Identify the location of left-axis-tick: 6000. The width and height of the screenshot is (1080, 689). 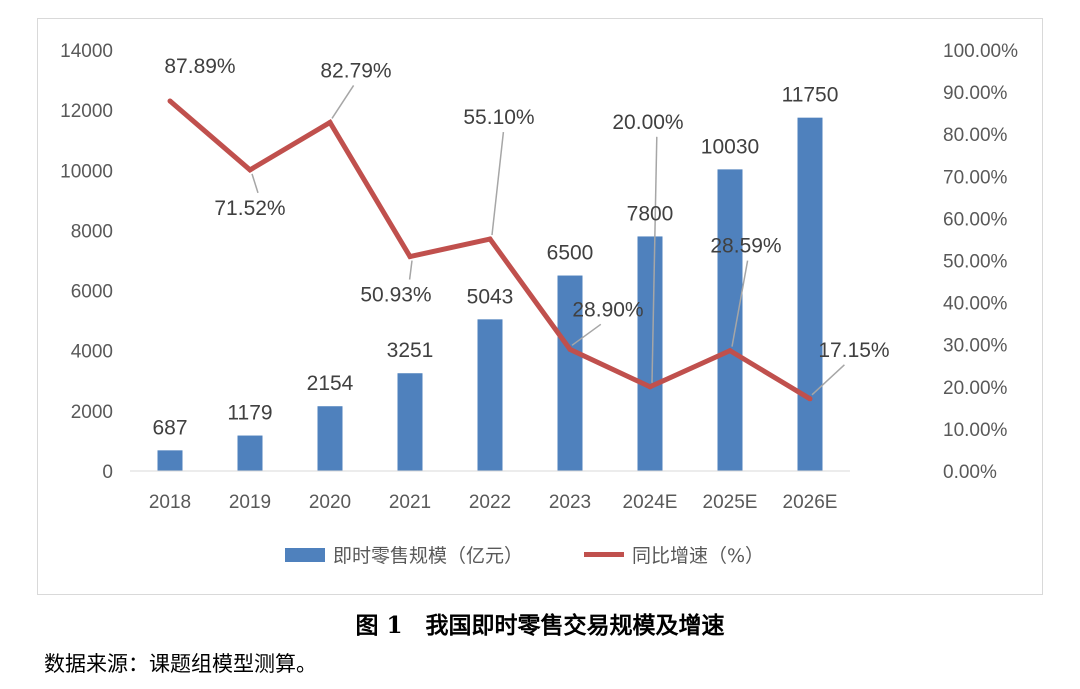
(92, 292).